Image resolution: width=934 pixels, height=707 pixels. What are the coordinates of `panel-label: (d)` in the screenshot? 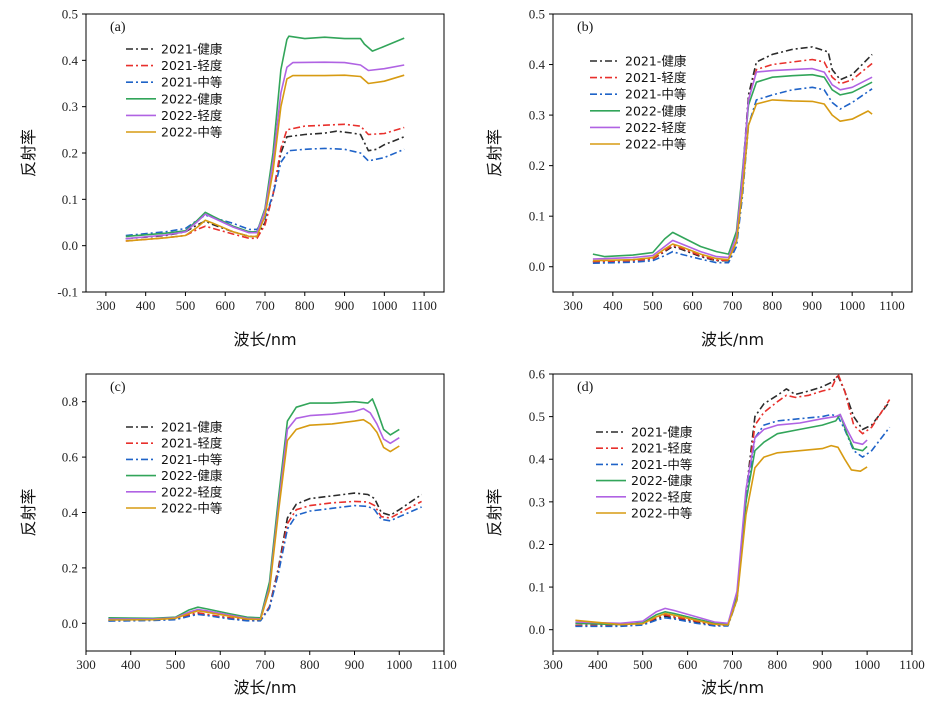 It's located at (585, 387).